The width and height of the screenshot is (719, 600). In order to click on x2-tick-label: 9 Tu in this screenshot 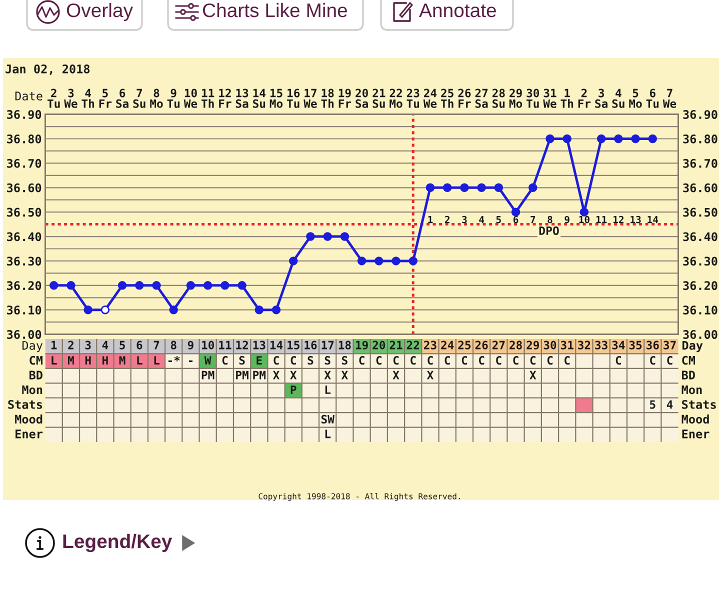, I will do `click(173, 98)`.